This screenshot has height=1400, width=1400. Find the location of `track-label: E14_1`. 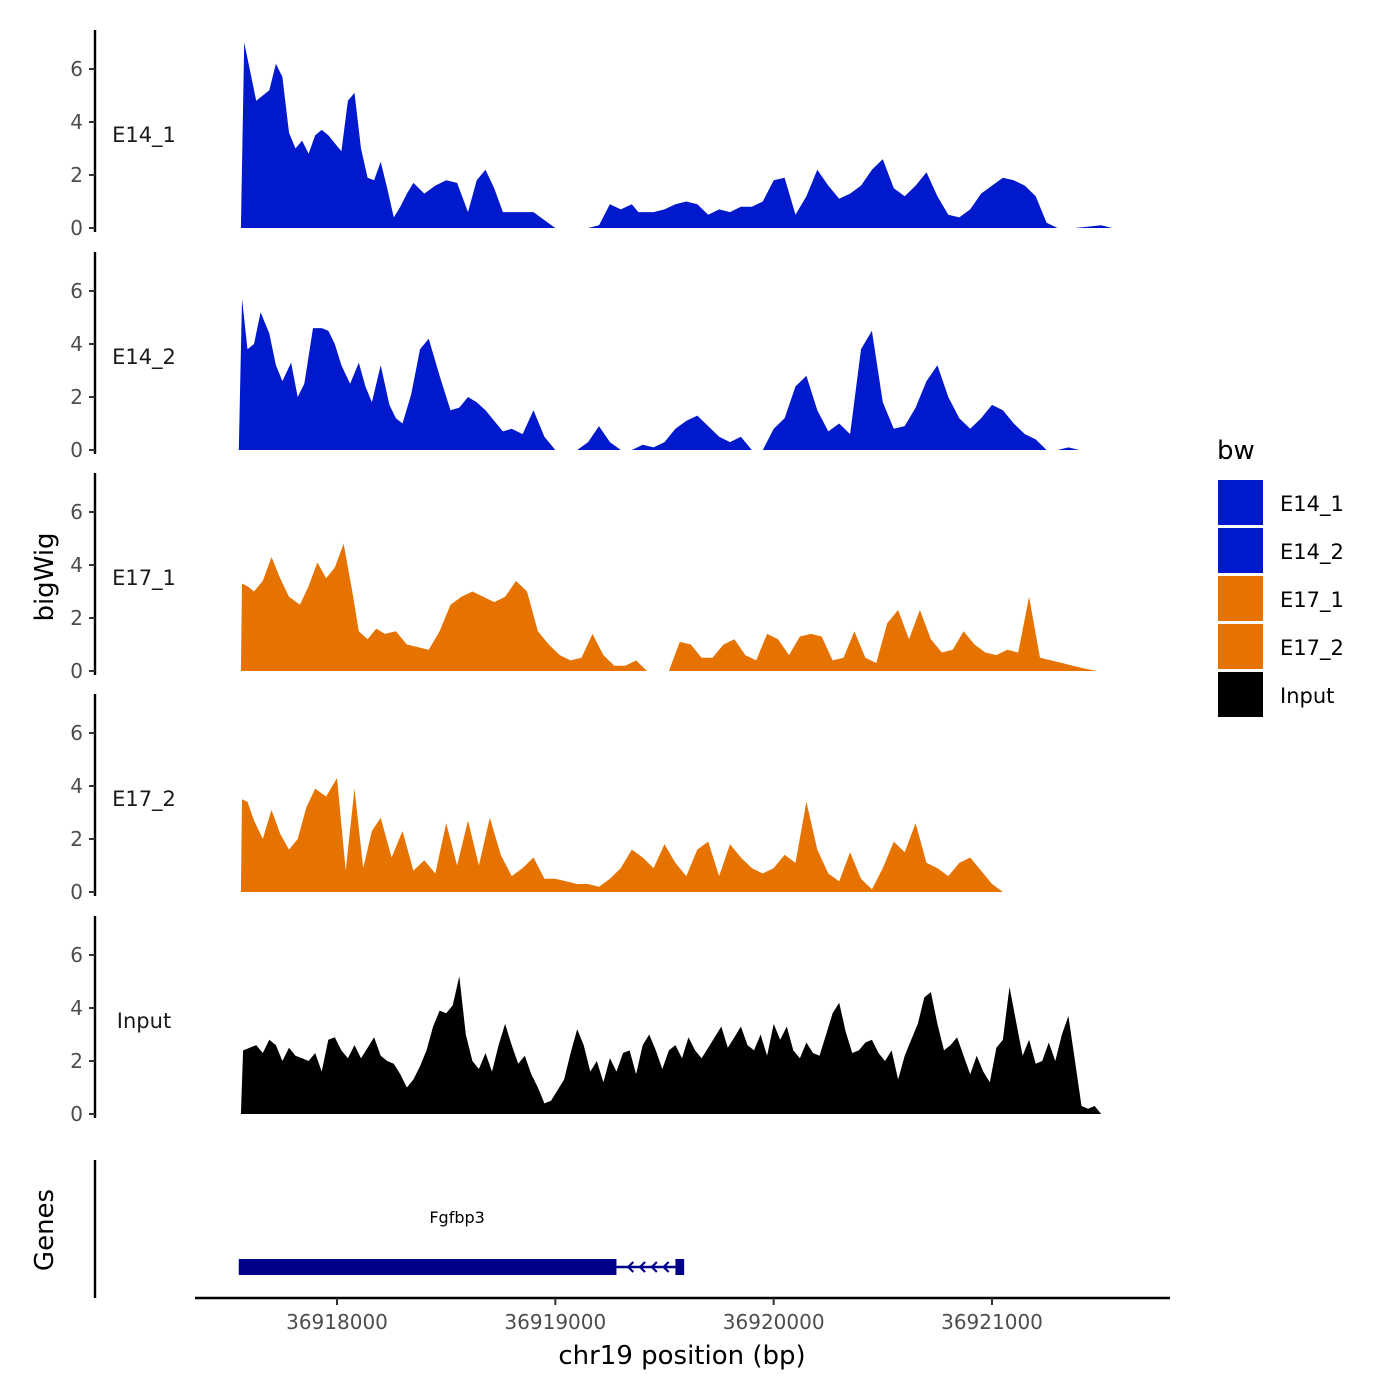

track-label: E14_1 is located at coordinates (144, 135).